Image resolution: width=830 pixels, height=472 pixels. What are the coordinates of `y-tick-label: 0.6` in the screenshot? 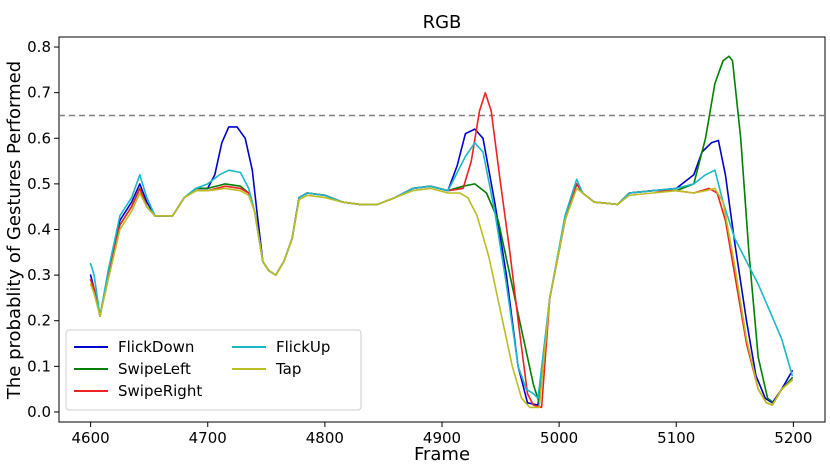 It's located at (39, 138).